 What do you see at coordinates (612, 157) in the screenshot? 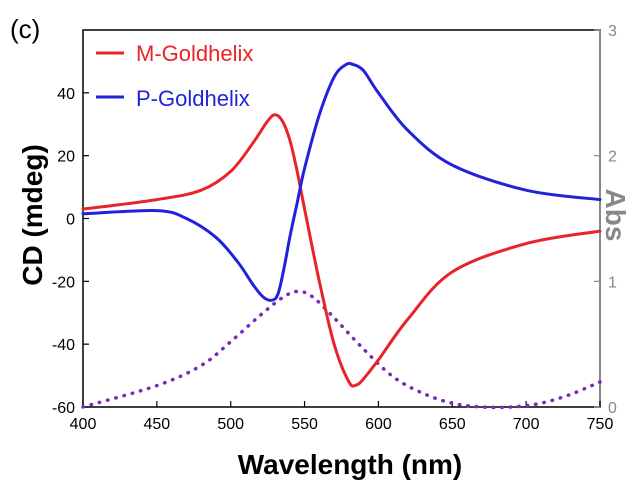
I see `y-right-tick-label-2: 2` at bounding box center [612, 157].